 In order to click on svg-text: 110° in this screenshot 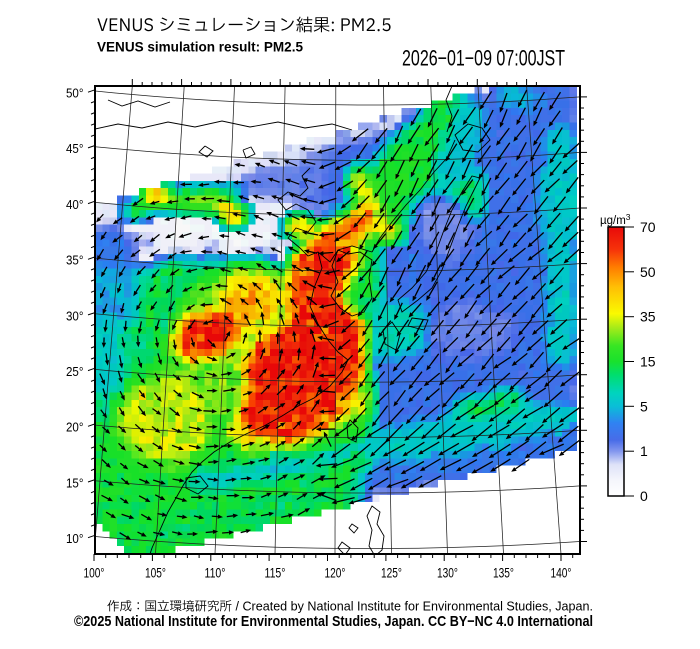, I will do `click(215, 573)`.